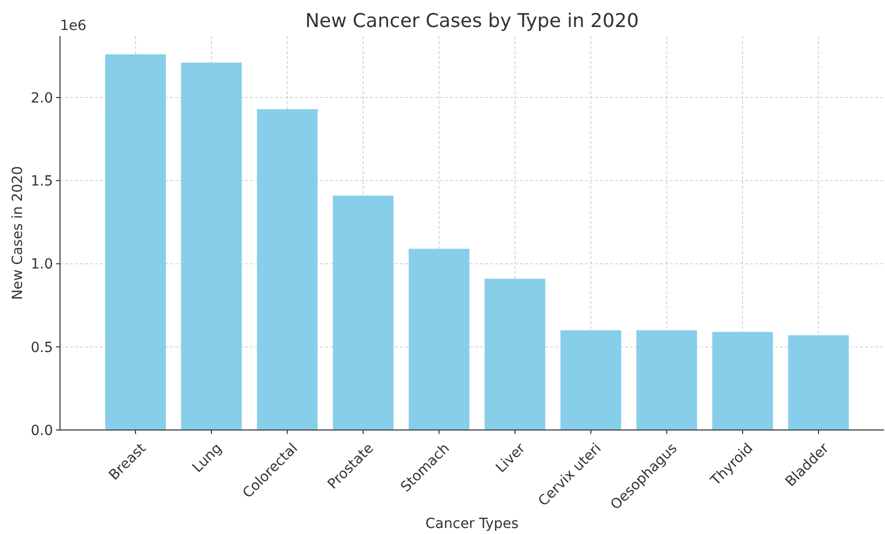 Image resolution: width=885 pixels, height=534 pixels. Describe the element at coordinates (73, 26) in the screenshot. I see `text: 1e6` at that location.